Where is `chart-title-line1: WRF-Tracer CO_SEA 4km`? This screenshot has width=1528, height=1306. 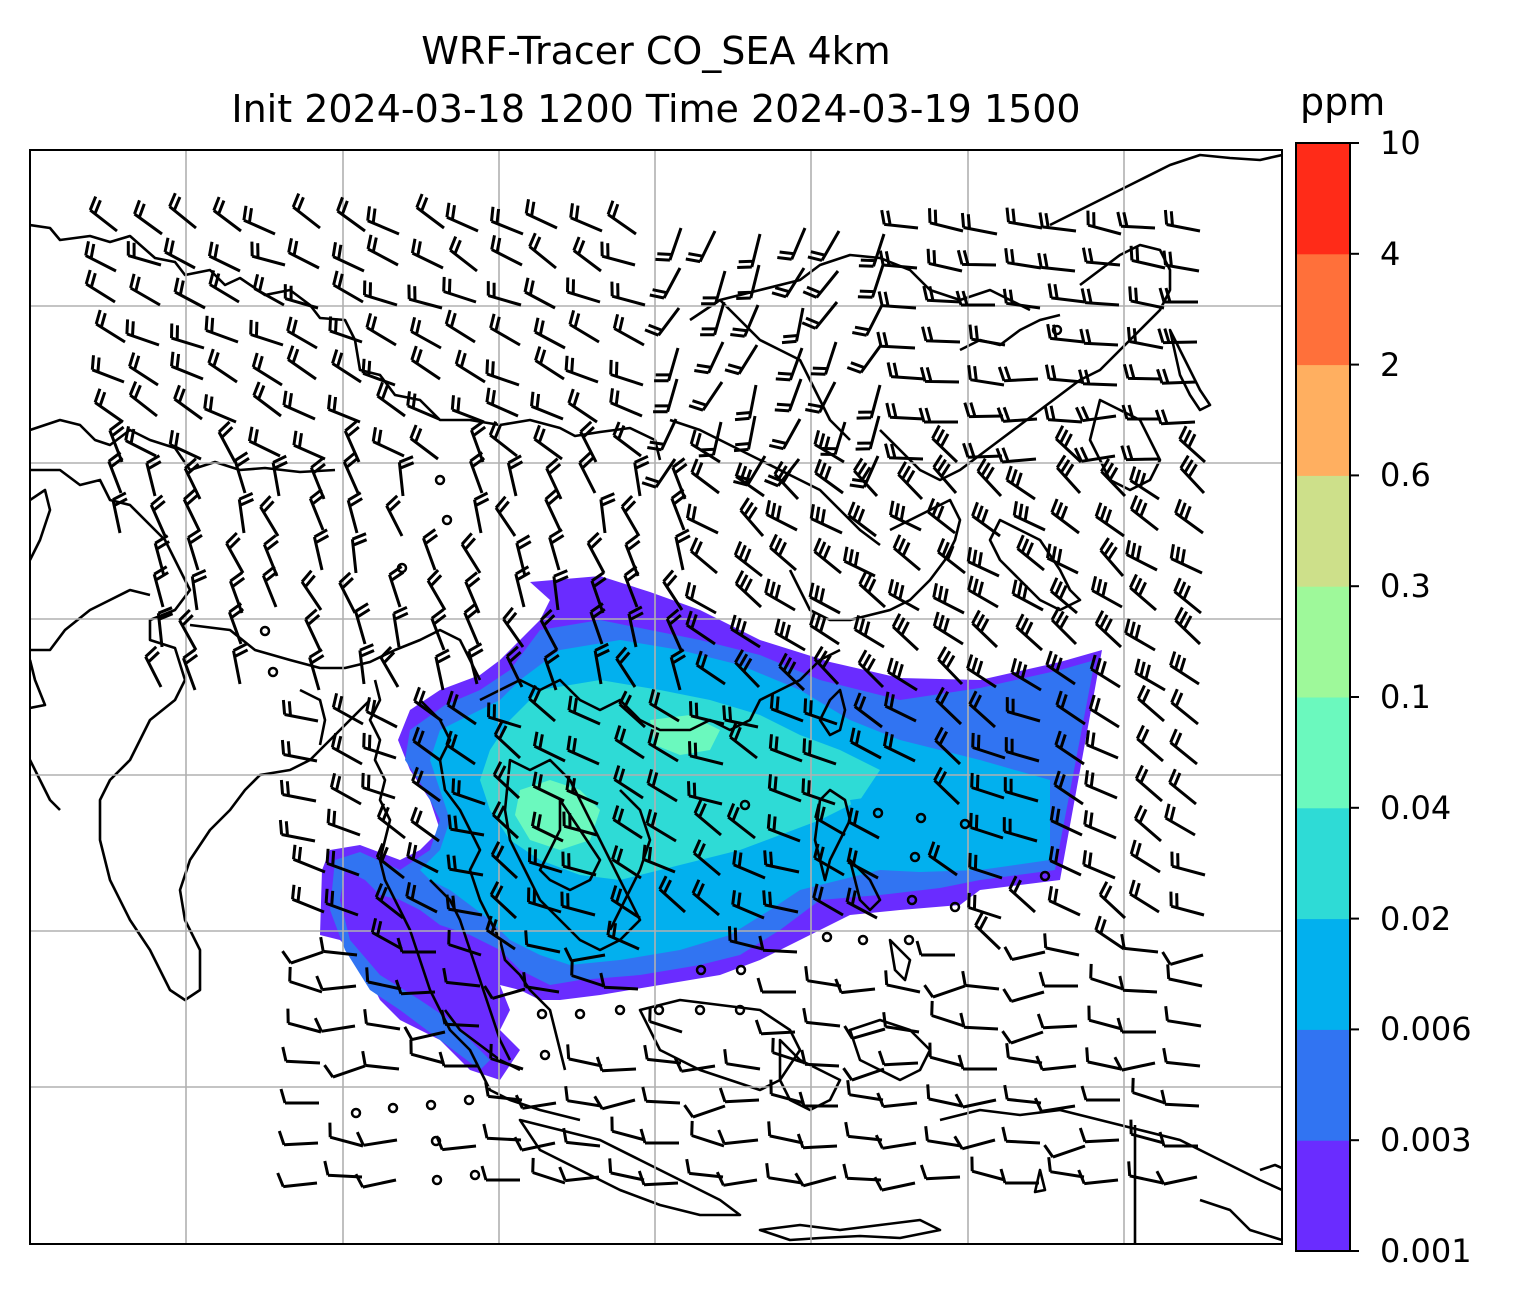 chart-title-line1: WRF-Tracer CO_SEA 4km is located at coordinates (656, 51).